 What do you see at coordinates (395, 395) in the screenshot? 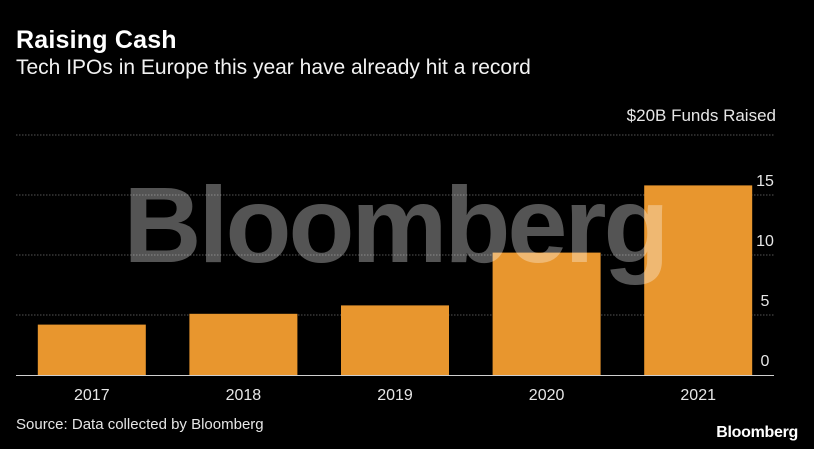
I see `x-tick-label: 2019` at bounding box center [395, 395].